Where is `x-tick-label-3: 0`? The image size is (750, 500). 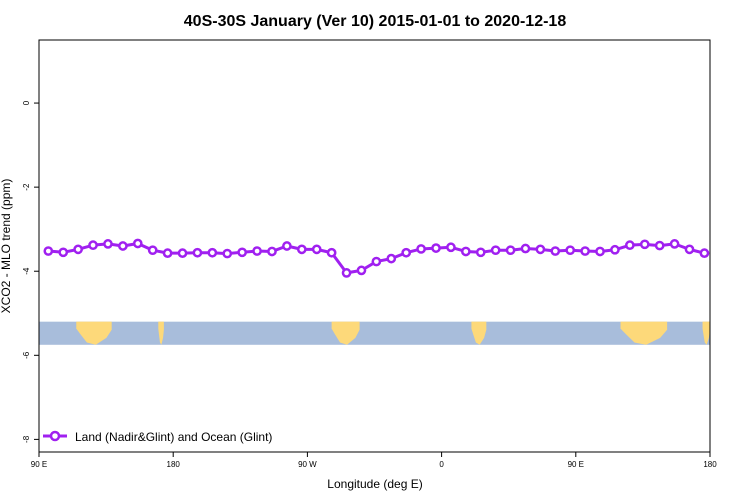 x-tick-label-3: 0 is located at coordinates (441, 464).